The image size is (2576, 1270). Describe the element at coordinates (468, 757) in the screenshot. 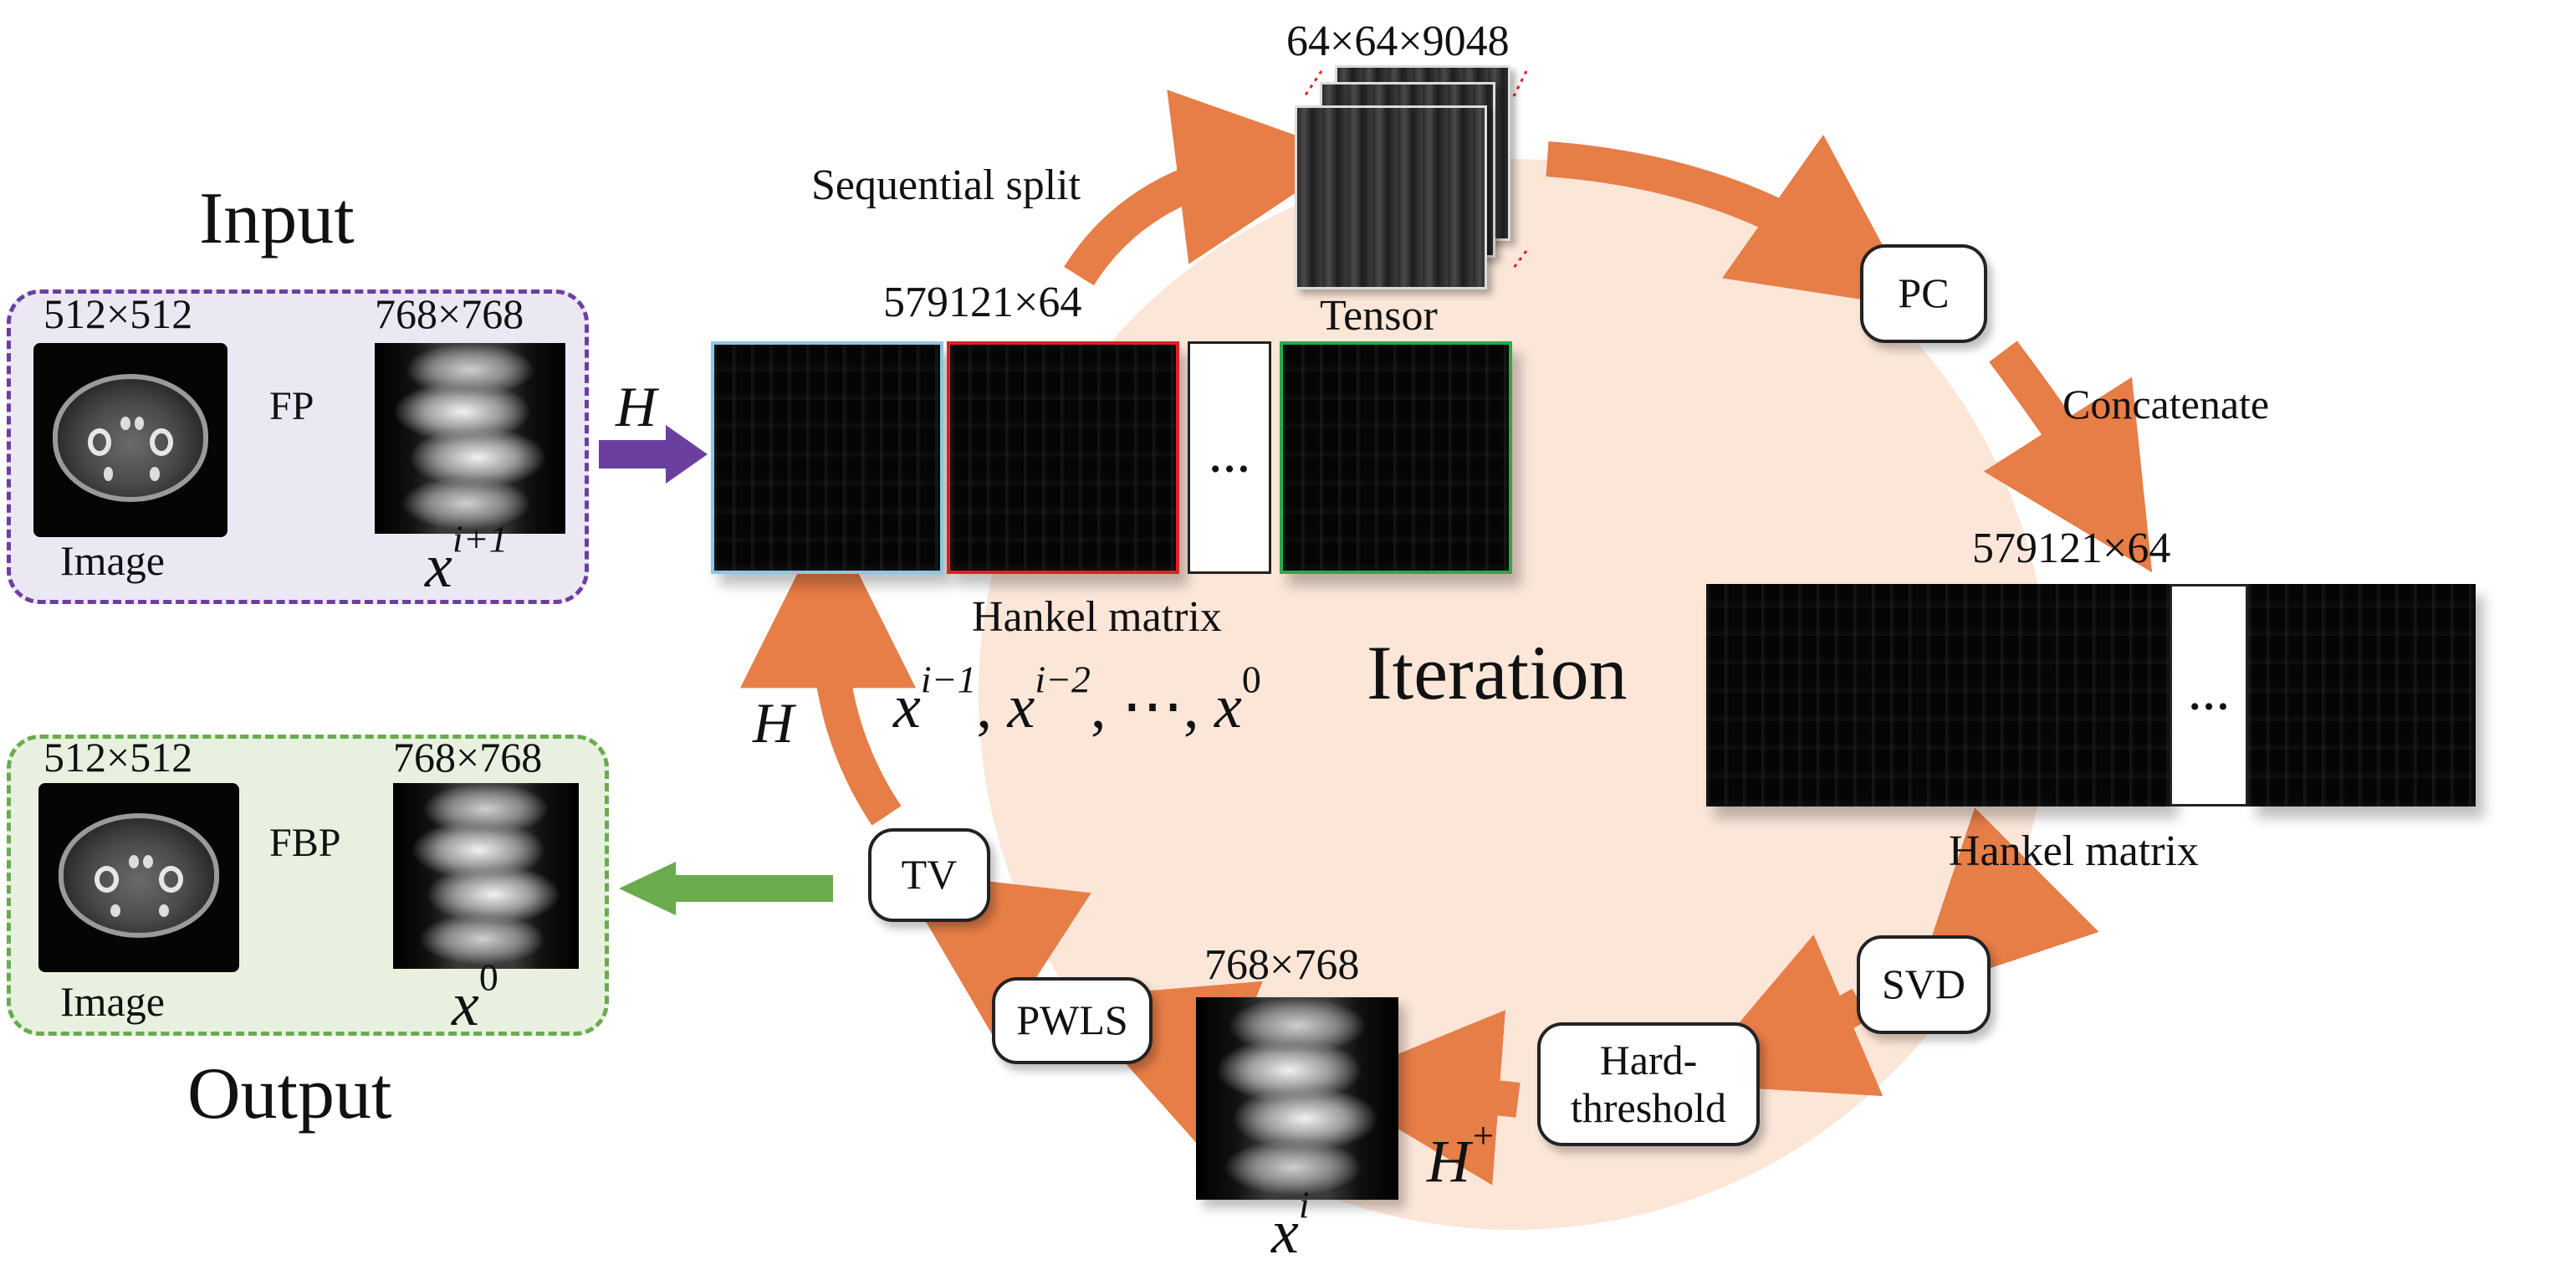

I see `output-sino-size: 768×768` at that location.